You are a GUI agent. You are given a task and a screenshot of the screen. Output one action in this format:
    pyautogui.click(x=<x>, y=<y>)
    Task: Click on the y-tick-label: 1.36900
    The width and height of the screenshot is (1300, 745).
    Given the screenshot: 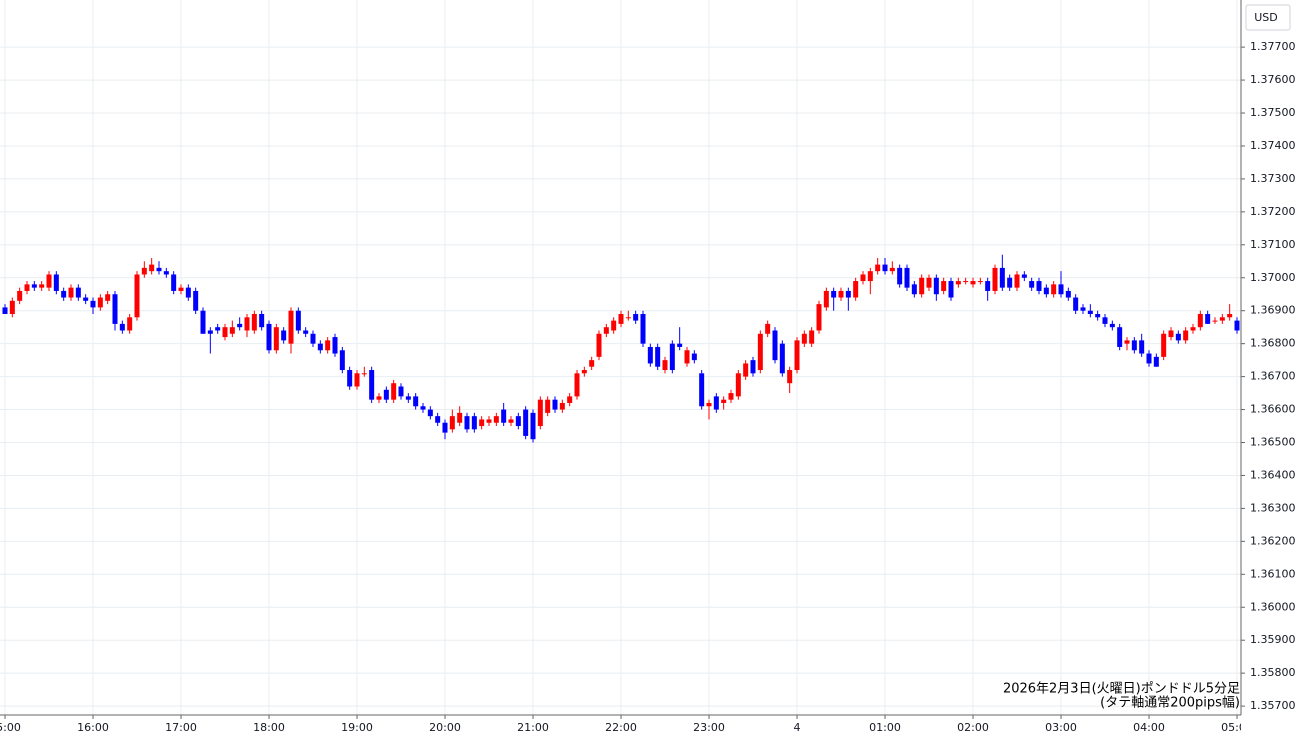 What is the action you would take?
    pyautogui.click(x=1273, y=310)
    